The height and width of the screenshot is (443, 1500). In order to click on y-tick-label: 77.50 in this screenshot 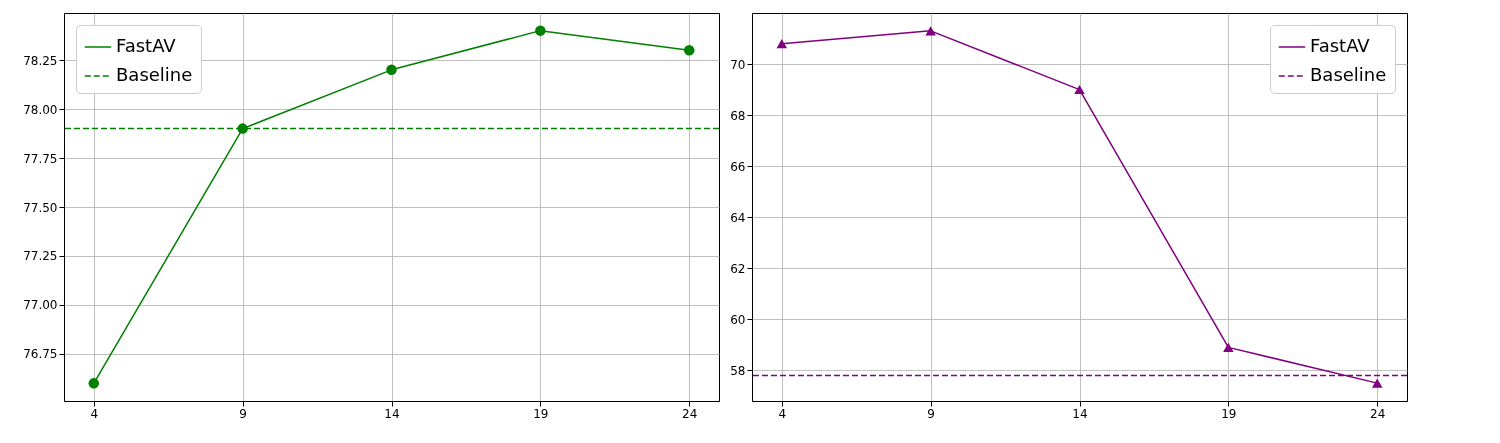, I will do `click(40, 207)`.